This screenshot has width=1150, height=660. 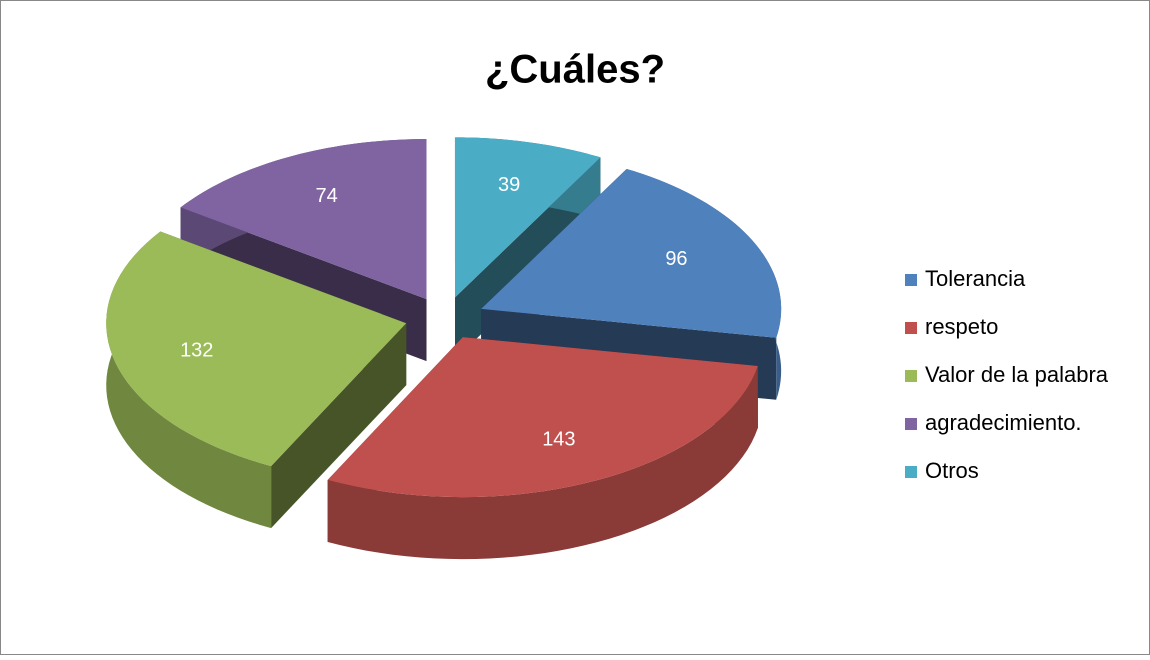 I want to click on legend-label: agradecimiento., so click(x=1003, y=422).